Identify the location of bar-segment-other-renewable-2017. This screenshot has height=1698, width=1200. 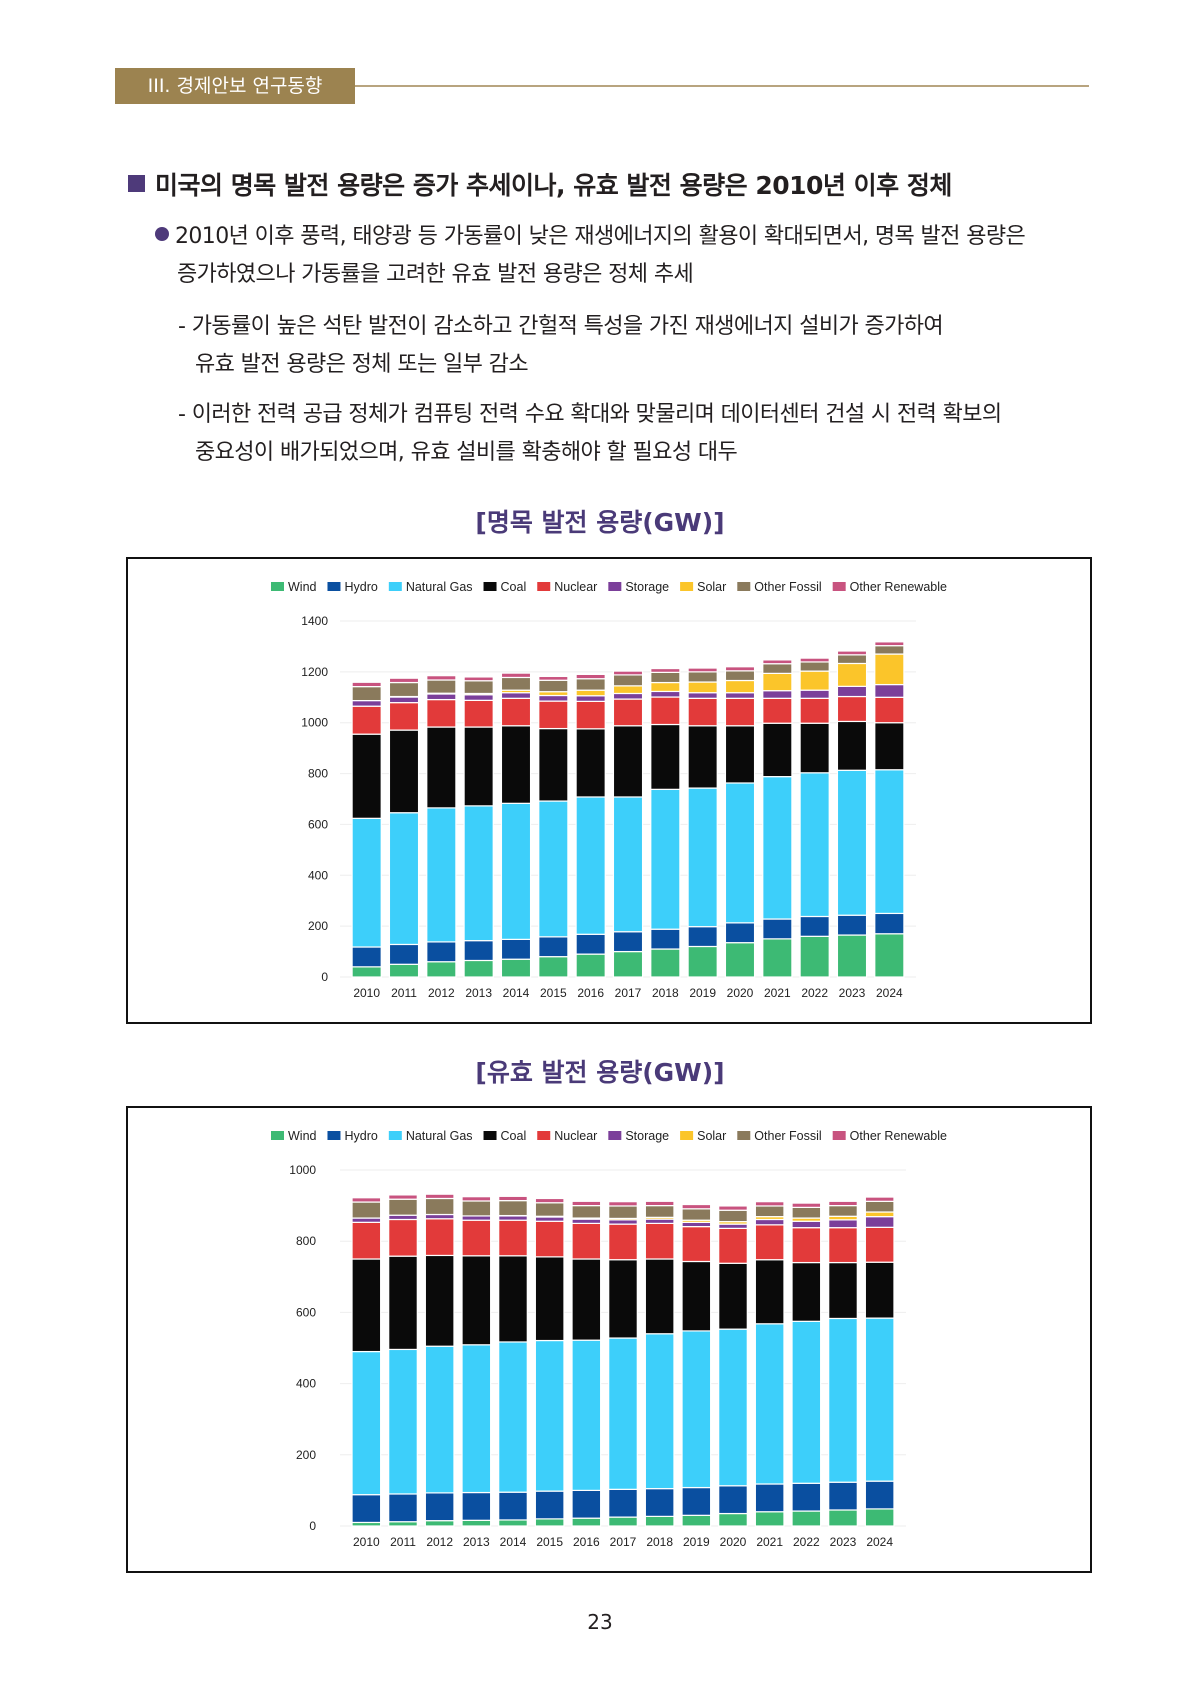
(628, 673).